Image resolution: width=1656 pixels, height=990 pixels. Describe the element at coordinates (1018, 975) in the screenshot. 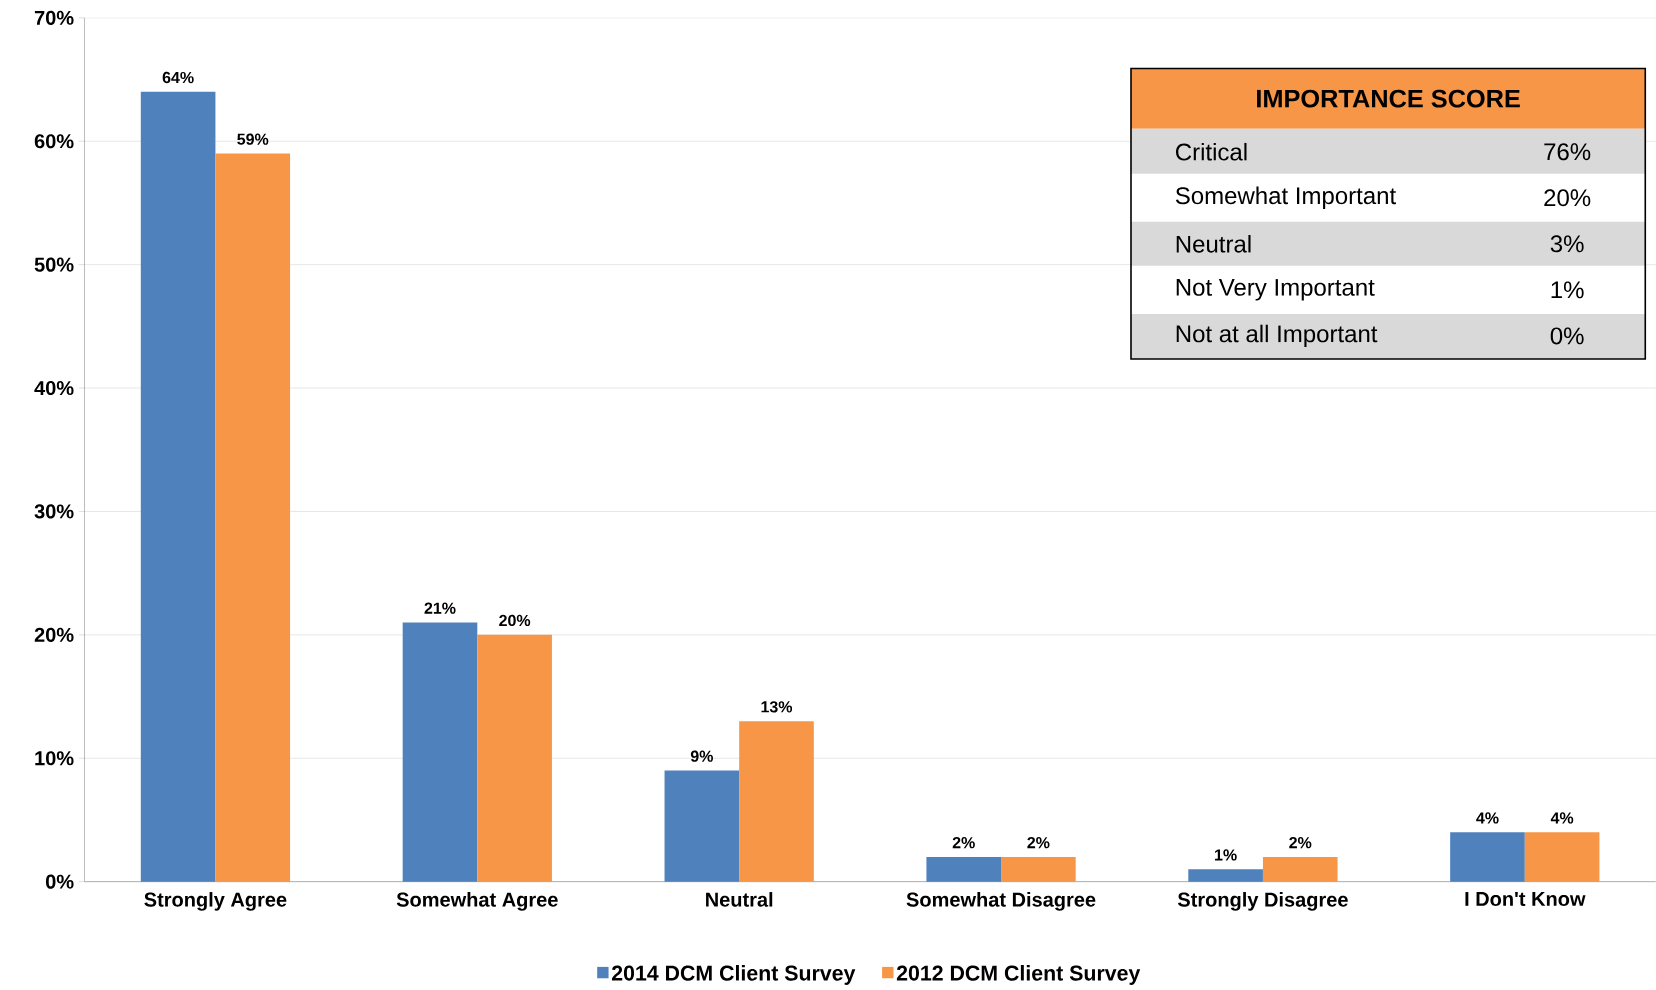

I see `legend-label: 2012 DCM Client Survey` at that location.